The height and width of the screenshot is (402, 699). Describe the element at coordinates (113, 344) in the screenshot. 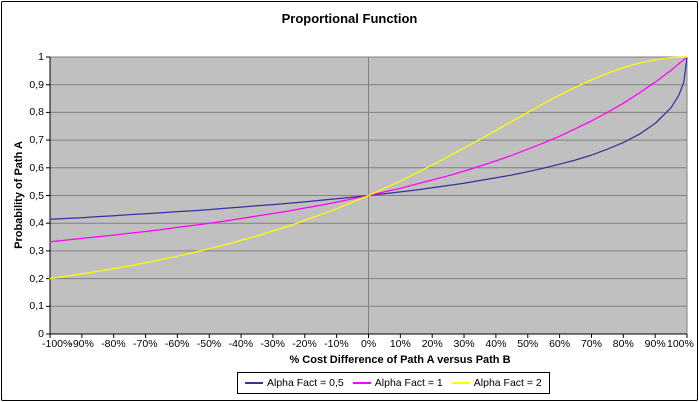

I see `x-tick-label: -80%` at that location.